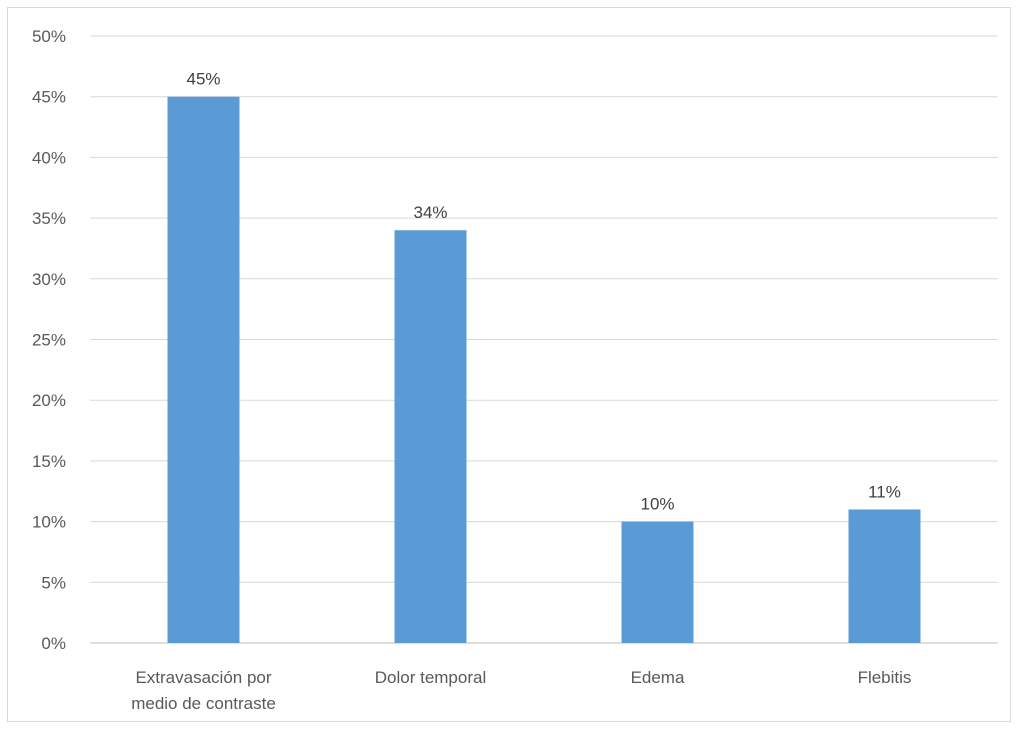  I want to click on data-label: 45%, so click(203, 79).